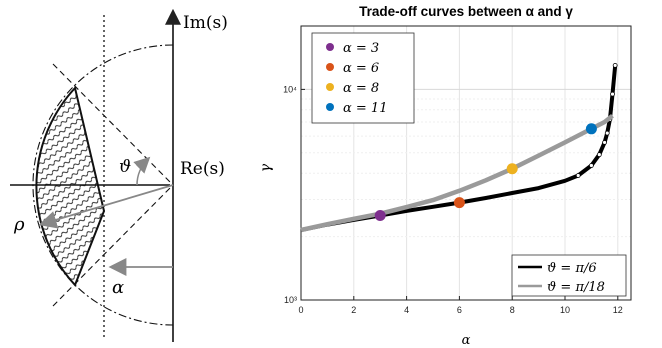 The image size is (662, 348). Describe the element at coordinates (466, 340) in the screenshot. I see `x-axis-label: α` at that location.